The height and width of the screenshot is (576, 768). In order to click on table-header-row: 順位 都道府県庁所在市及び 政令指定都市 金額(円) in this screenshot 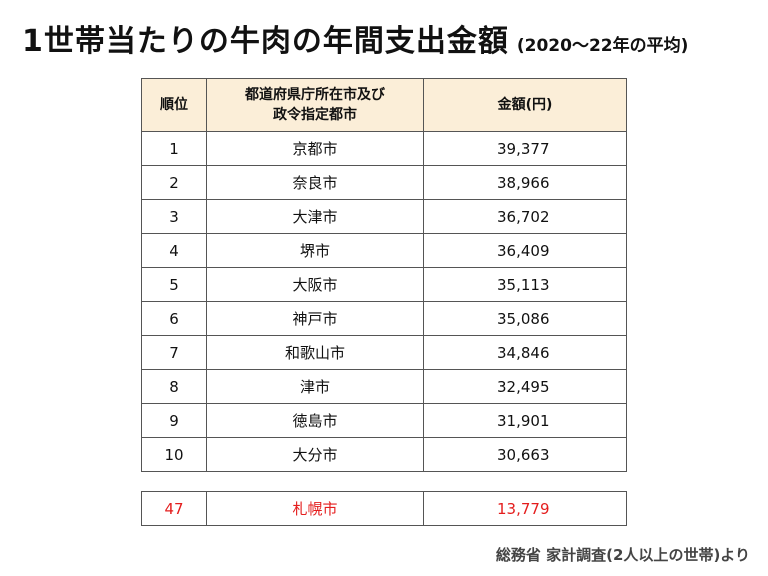, I will do `click(384, 105)`.